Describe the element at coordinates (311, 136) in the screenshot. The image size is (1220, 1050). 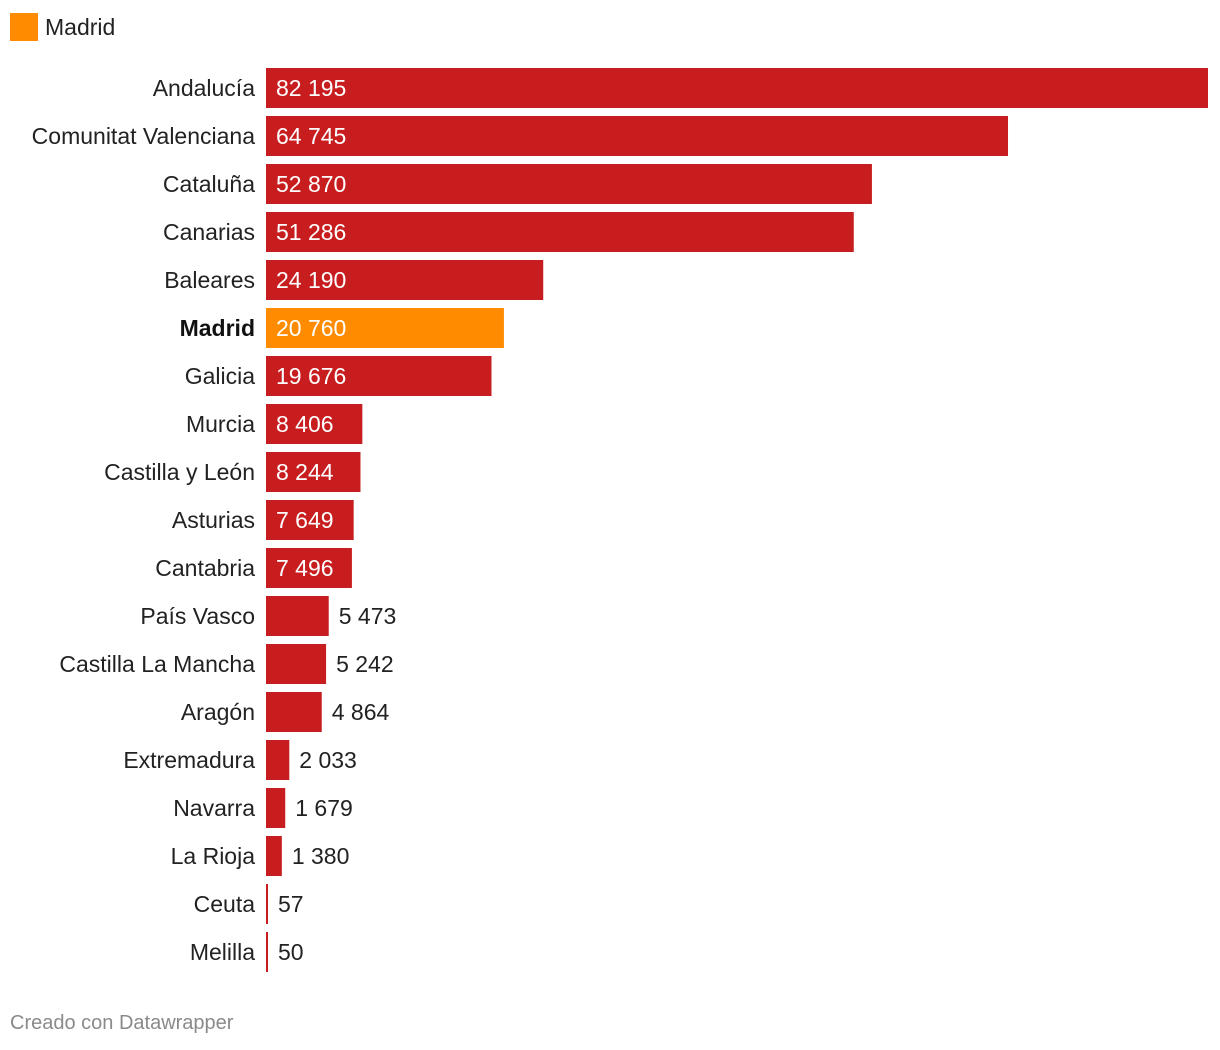
I see `value-label: 64 745` at that location.